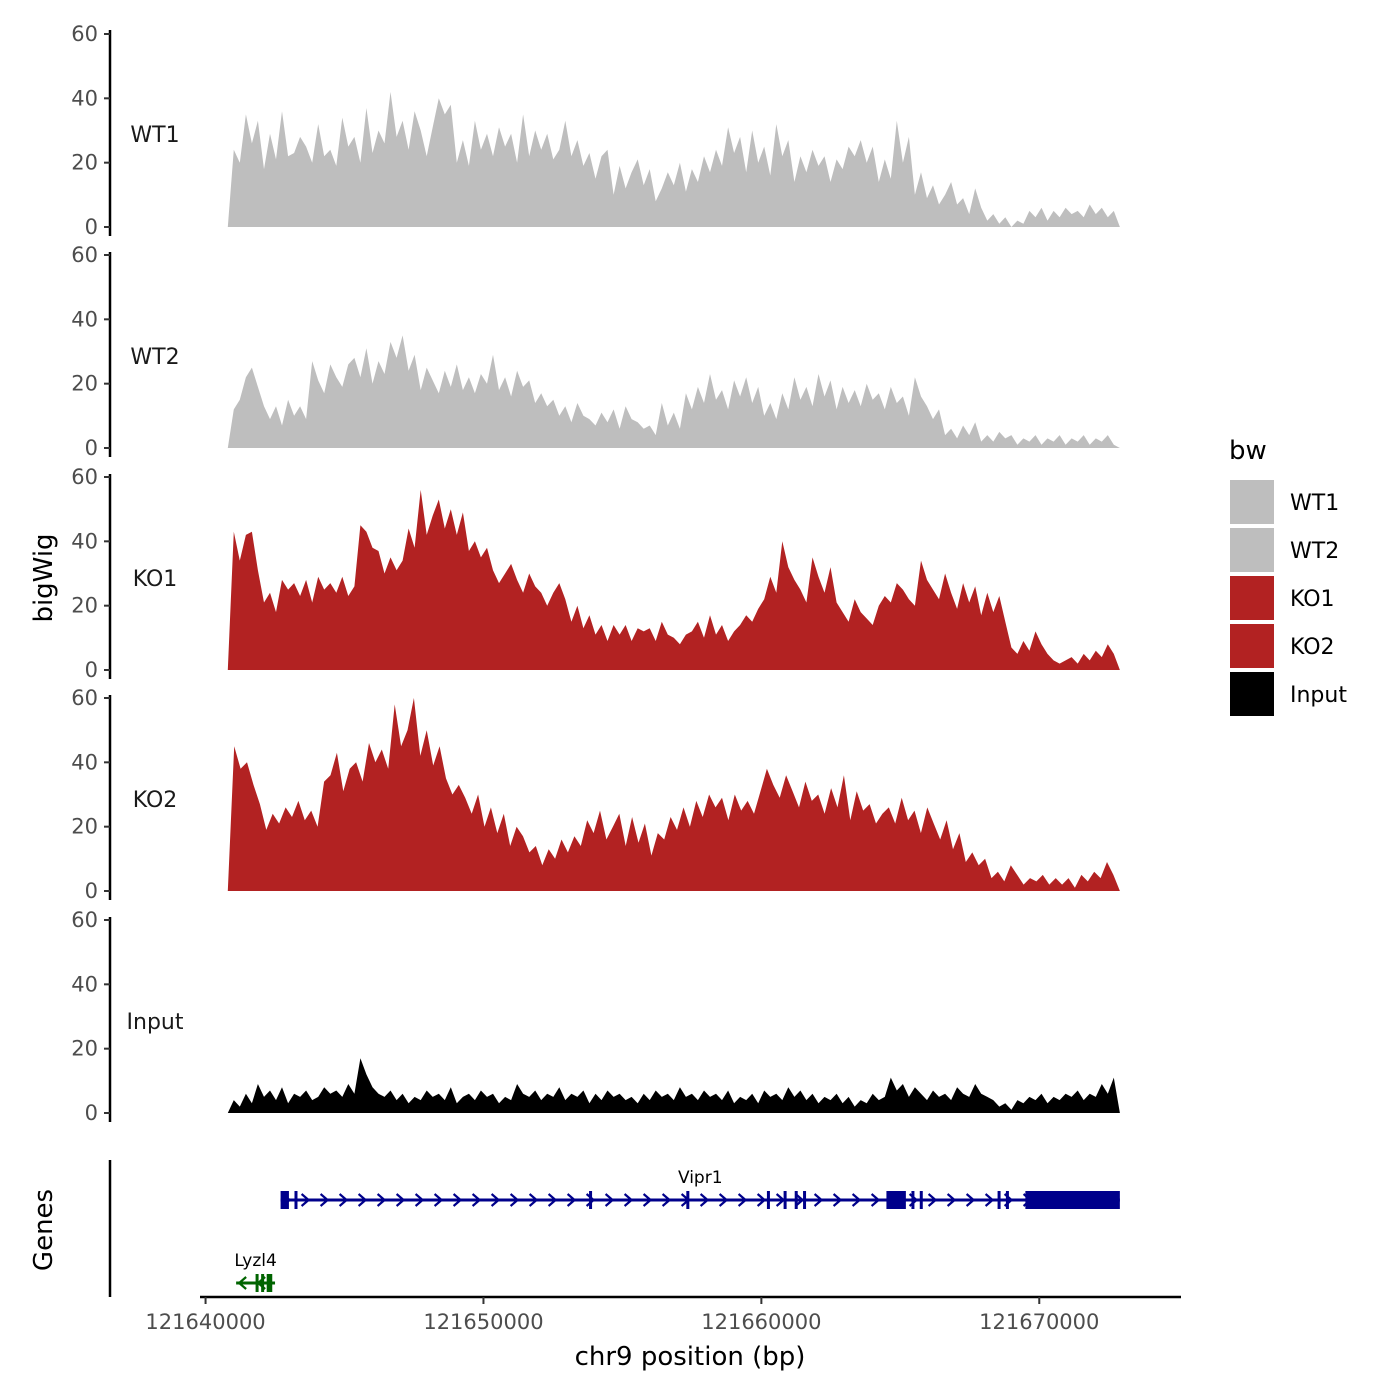 The width and height of the screenshot is (1400, 1400). What do you see at coordinates (44, 577) in the screenshot?
I see `y-axis-title: bigWig` at bounding box center [44, 577].